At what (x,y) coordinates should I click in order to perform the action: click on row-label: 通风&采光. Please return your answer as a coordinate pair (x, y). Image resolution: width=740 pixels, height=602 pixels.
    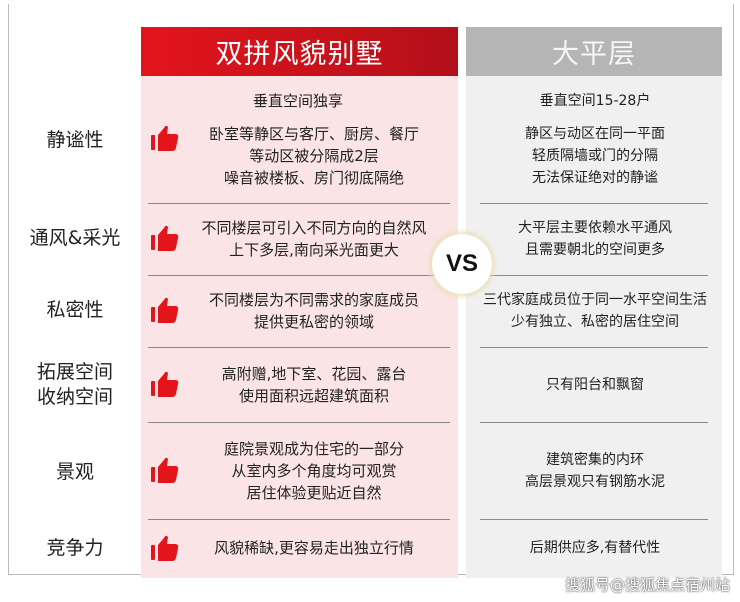
    Looking at the image, I should click on (75, 238).